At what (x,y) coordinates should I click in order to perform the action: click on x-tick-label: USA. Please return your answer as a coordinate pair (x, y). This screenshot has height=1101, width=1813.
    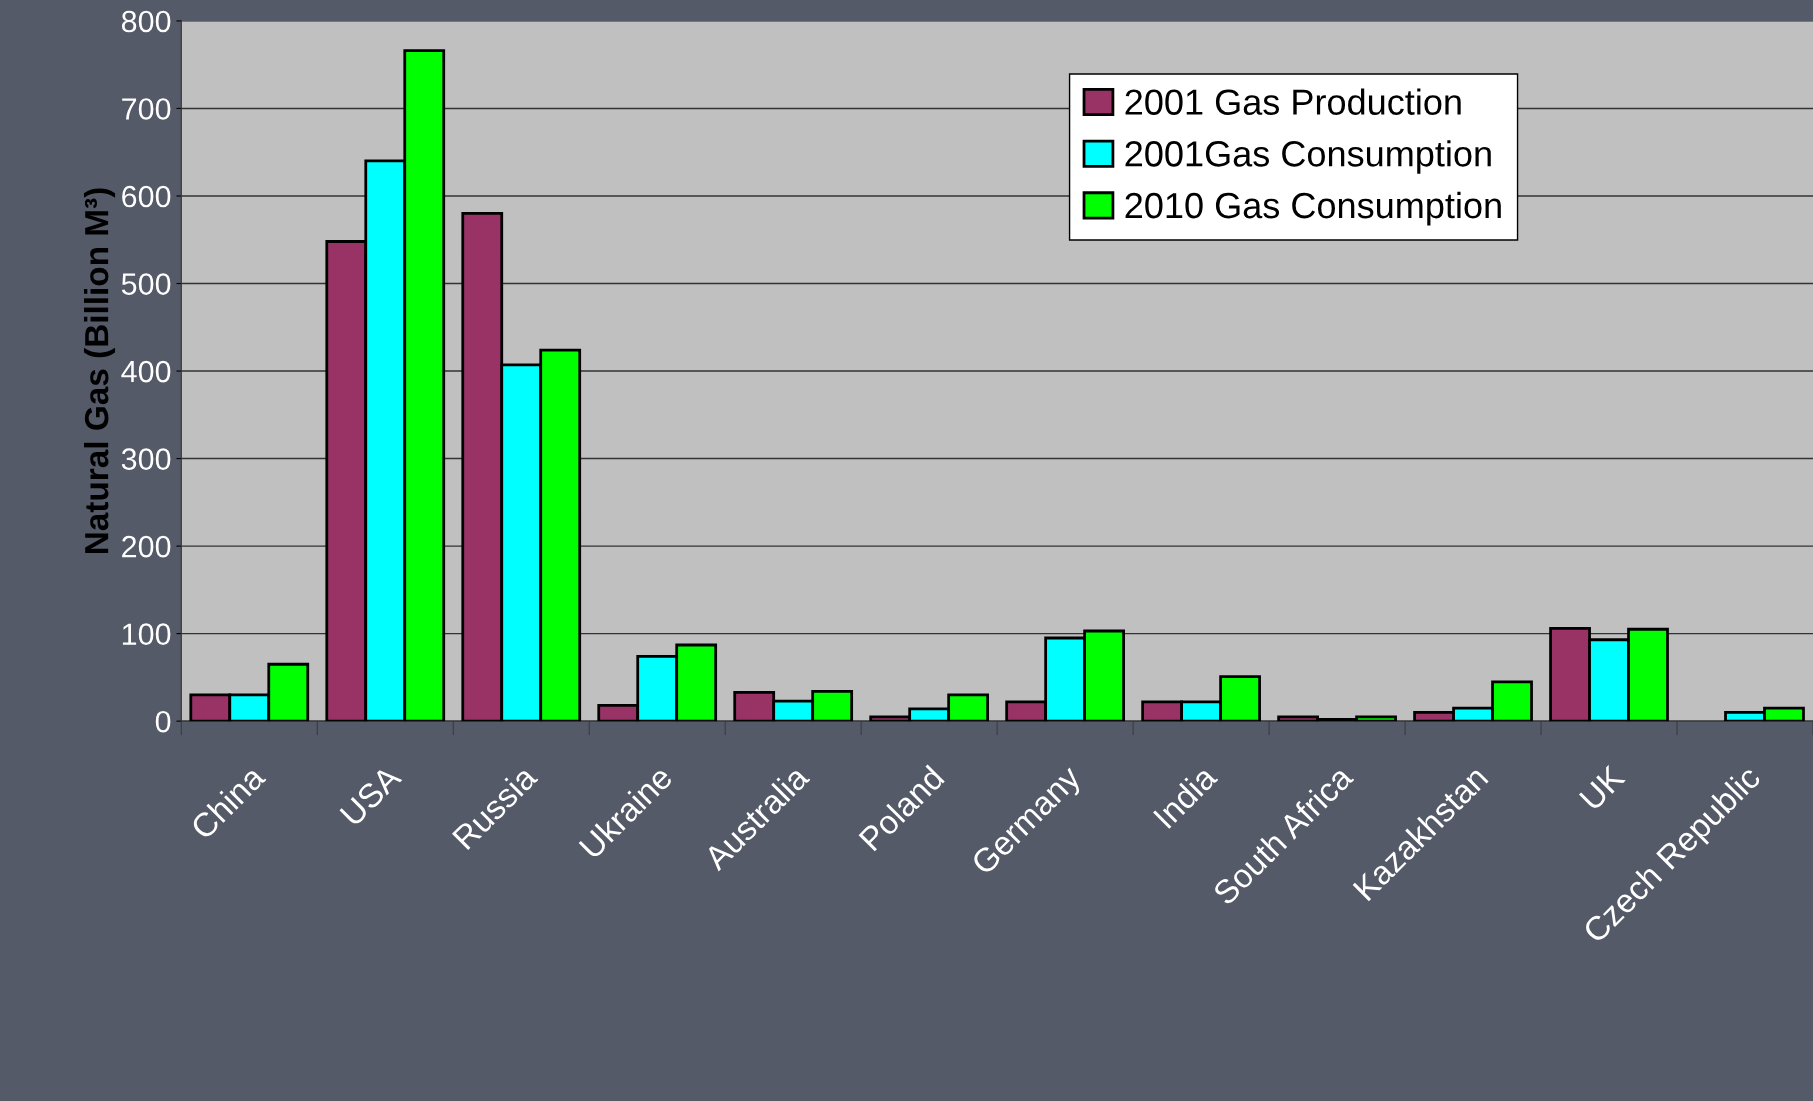
    Looking at the image, I should click on (371, 795).